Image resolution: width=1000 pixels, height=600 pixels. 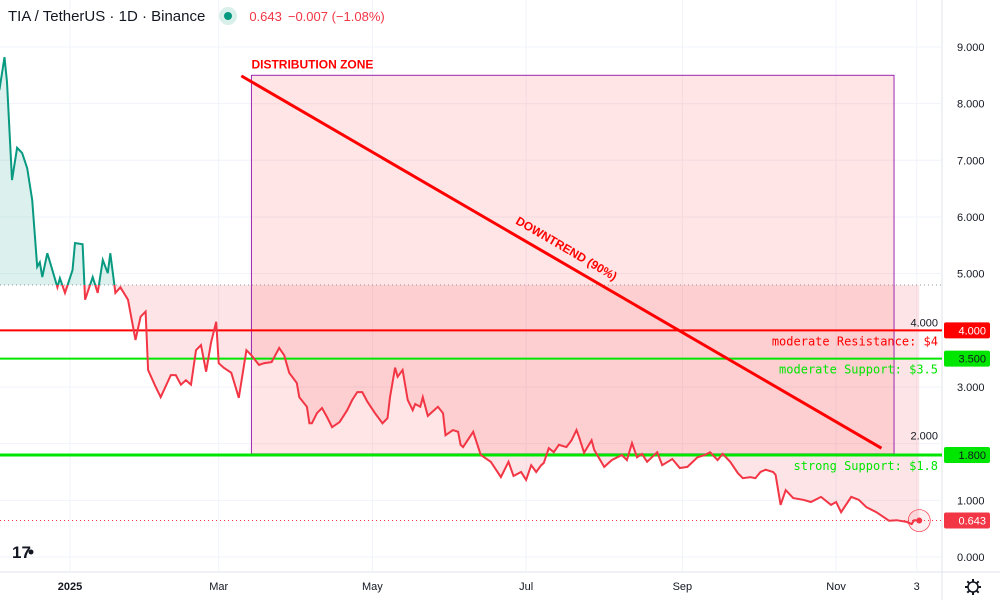 What do you see at coordinates (336, 16) in the screenshot?
I see `price-change: −0.007 (−1.08%)` at bounding box center [336, 16].